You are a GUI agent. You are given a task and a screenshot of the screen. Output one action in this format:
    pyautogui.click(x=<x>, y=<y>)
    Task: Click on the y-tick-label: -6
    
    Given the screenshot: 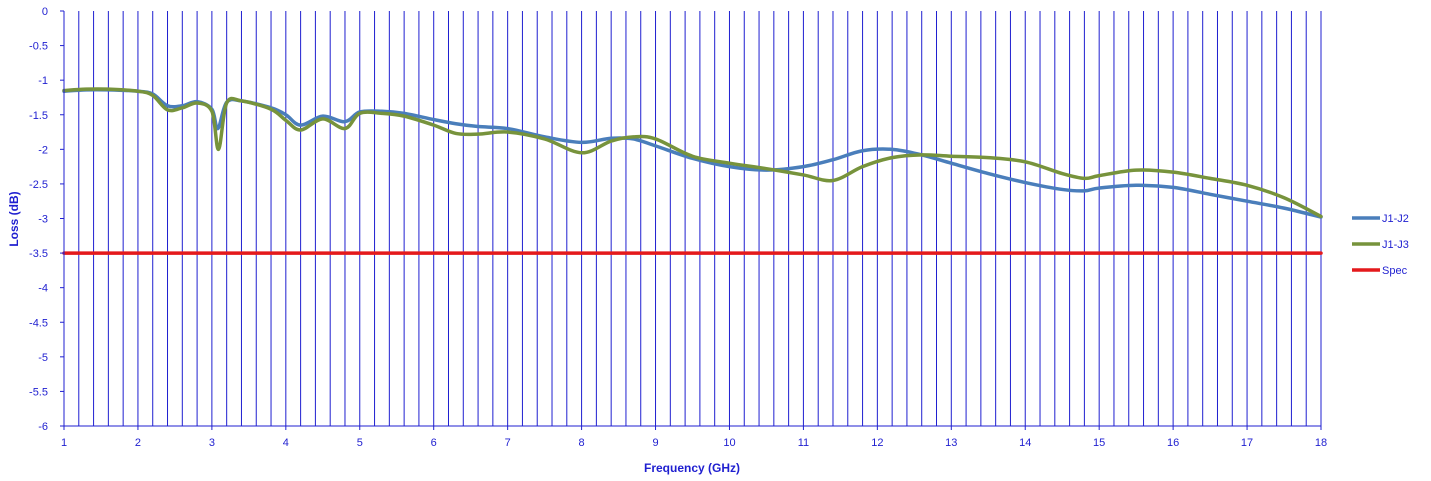 What is the action you would take?
    pyautogui.click(x=43, y=427)
    